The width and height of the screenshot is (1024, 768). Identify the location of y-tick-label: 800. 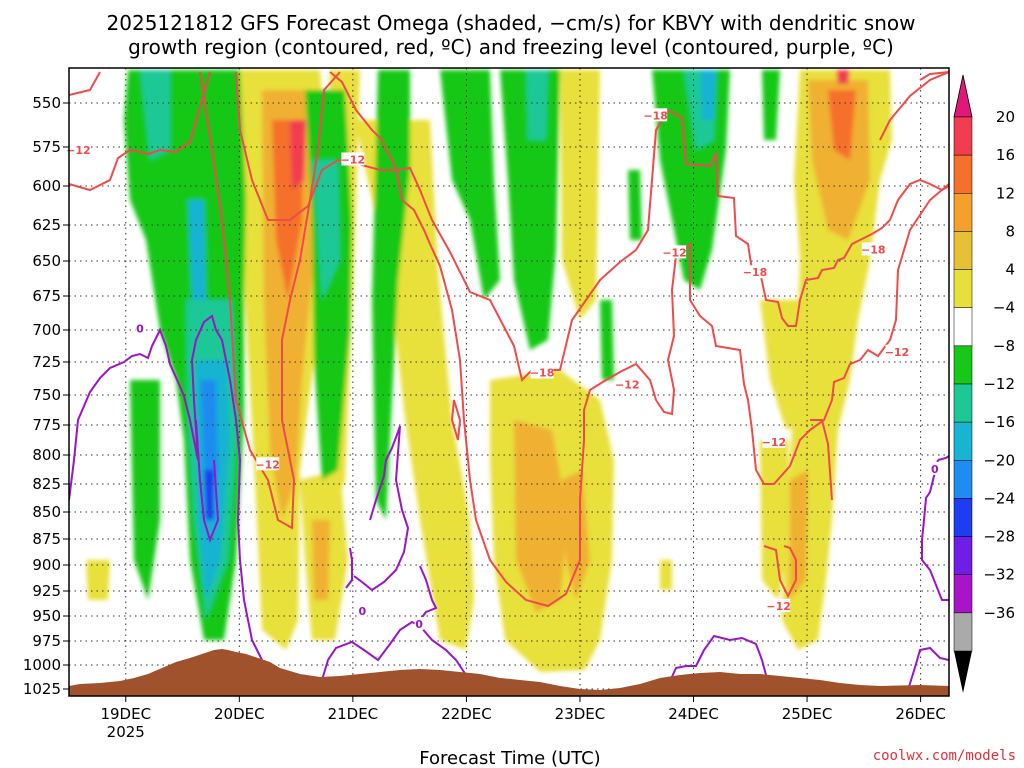
(46, 455).